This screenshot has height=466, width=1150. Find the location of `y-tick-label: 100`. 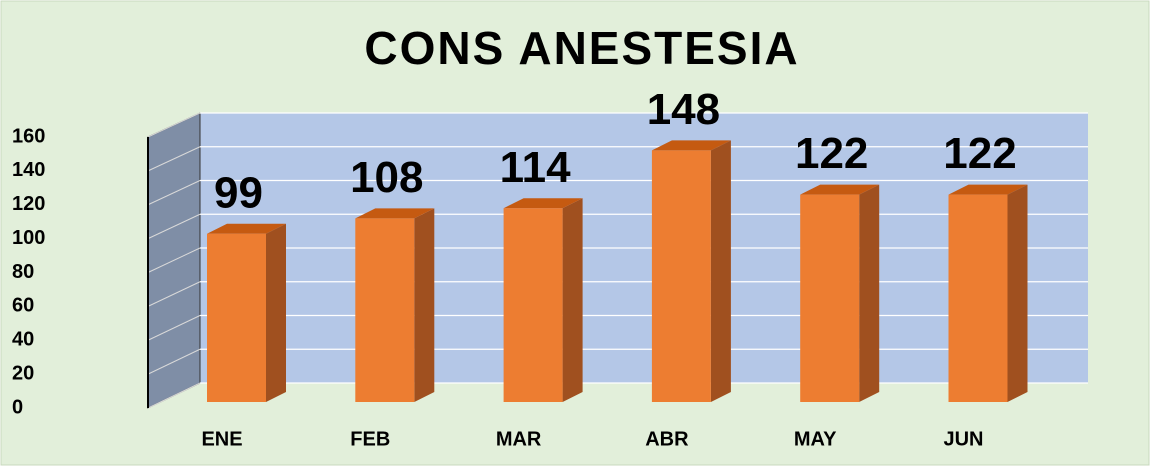

y-tick-label: 100 is located at coordinates (28, 238).